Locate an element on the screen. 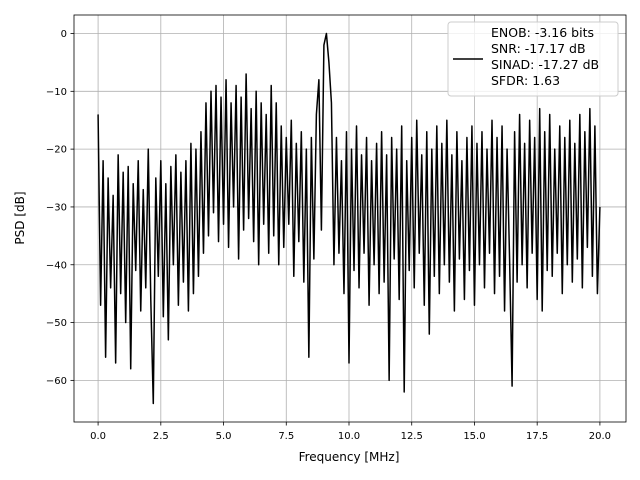 The image size is (640, 480). legend-box is located at coordinates (533, 59).